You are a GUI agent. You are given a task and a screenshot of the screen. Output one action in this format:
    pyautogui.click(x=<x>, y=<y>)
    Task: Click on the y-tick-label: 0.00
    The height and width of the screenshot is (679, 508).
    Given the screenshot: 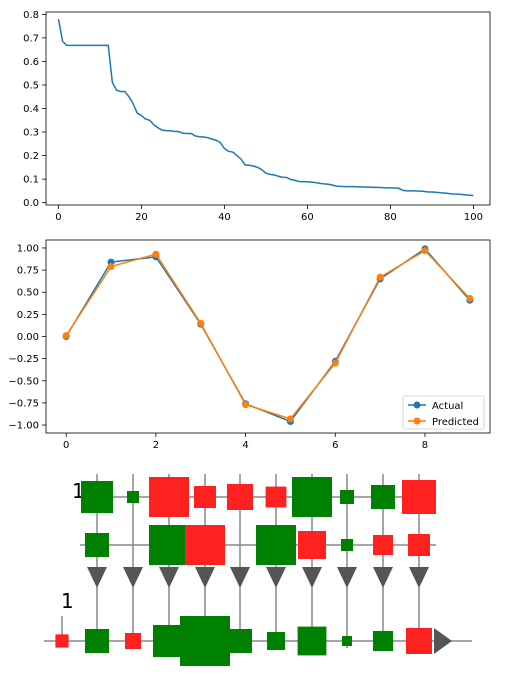 What is the action you would take?
    pyautogui.click(x=28, y=337)
    